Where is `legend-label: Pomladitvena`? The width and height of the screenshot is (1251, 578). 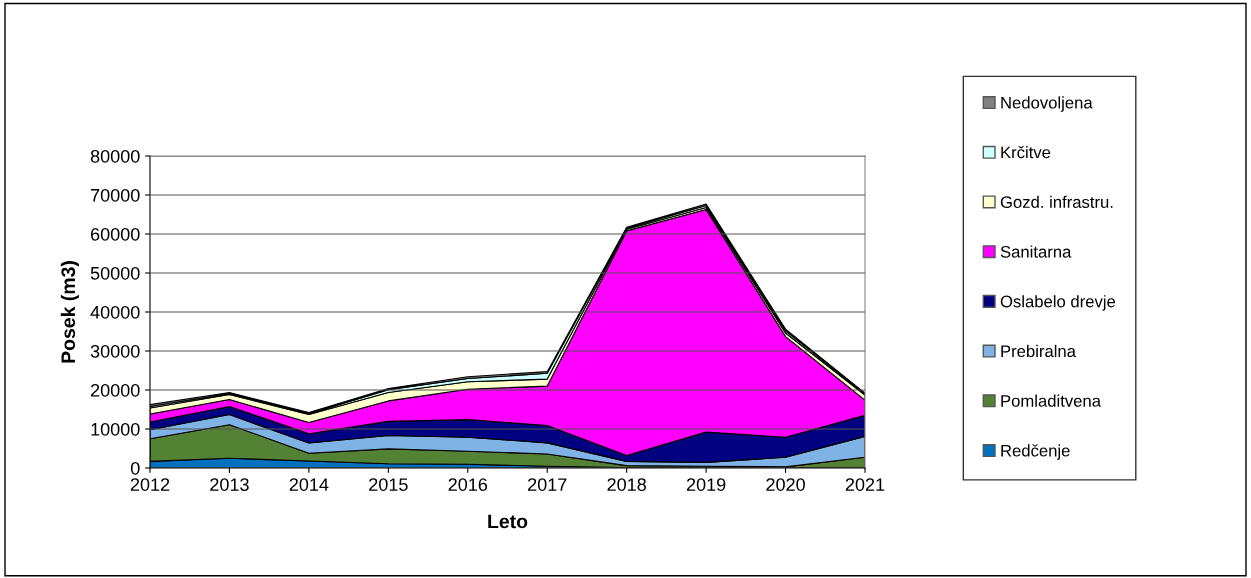
legend-label: Pomladitvena is located at coordinates (1051, 400).